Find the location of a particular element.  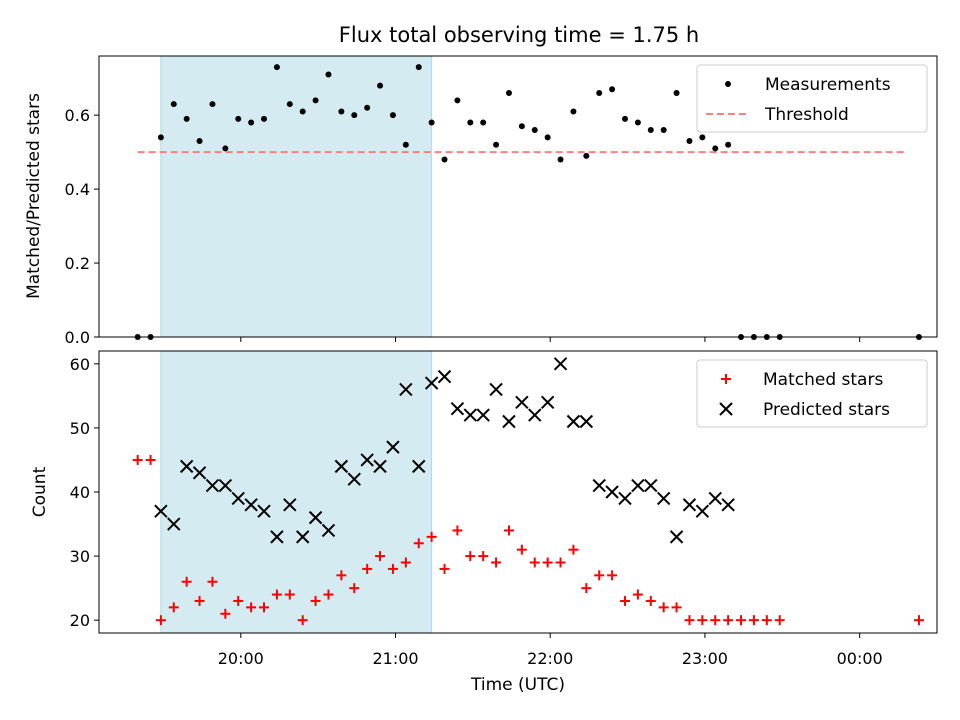

y-tick-label: 0.0 is located at coordinates (77, 337).